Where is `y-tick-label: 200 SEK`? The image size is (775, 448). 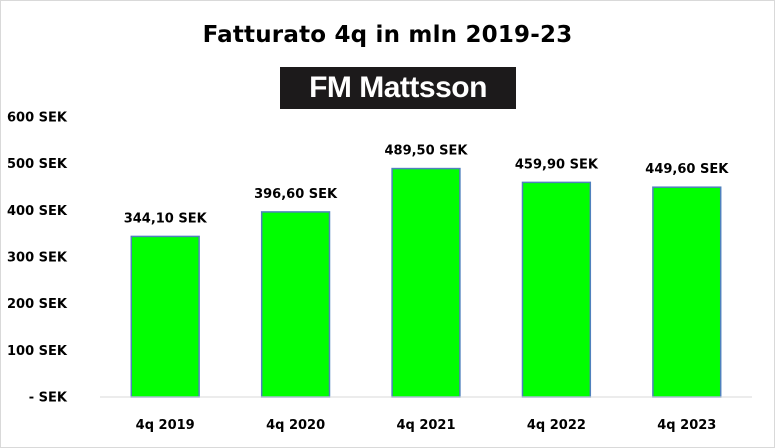 y-tick-label: 200 SEK is located at coordinates (37, 304).